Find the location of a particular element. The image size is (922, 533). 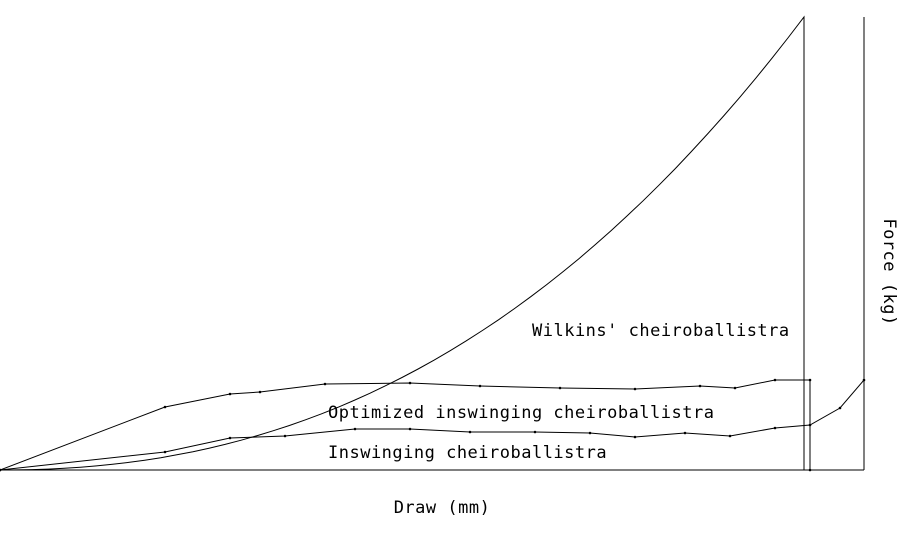

series-label-optimized: Optimized inswinging cheiroballistra is located at coordinates (521, 413).